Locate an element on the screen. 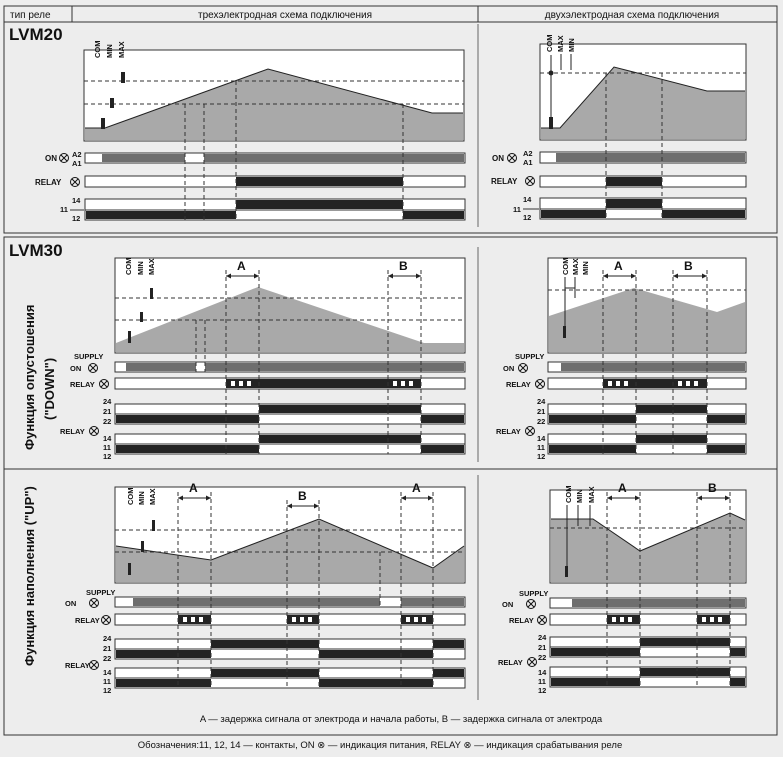 Image resolution: width=783 pixels, height=757 pixels. down-function-title: Функция опустошения is located at coordinates (29, 377).